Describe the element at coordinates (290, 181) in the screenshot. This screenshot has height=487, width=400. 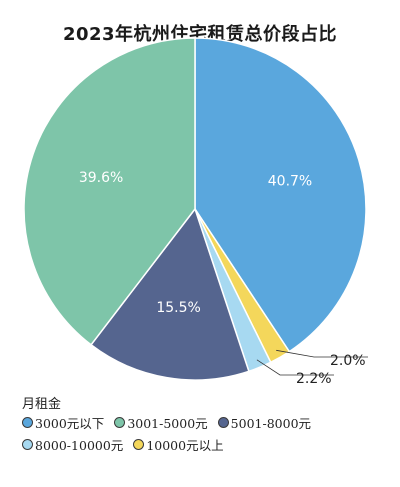
I see `slice-label: 40.7%` at that location.